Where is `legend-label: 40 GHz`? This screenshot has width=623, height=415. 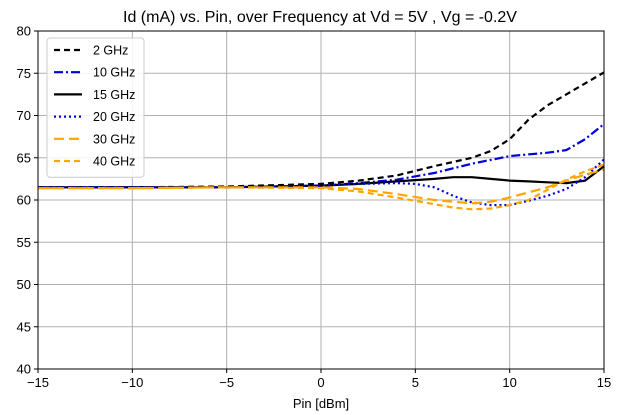
legend-label: 40 GHz is located at coordinates (114, 162).